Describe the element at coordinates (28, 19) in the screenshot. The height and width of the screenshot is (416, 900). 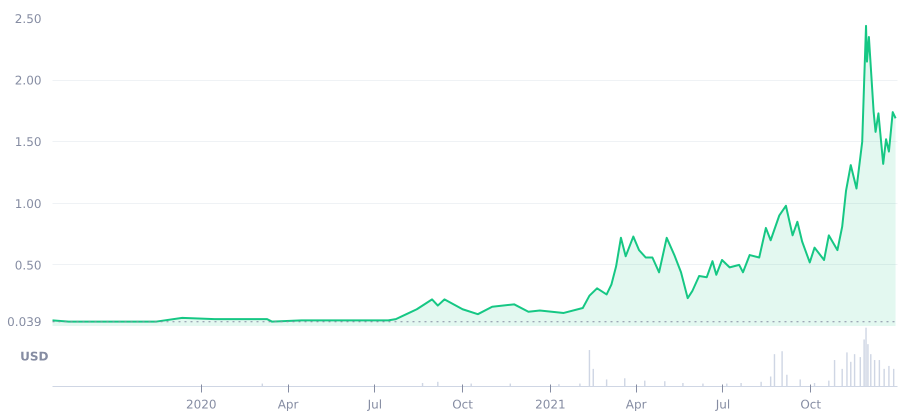
I see `y-tick-label: 2.50` at that location.